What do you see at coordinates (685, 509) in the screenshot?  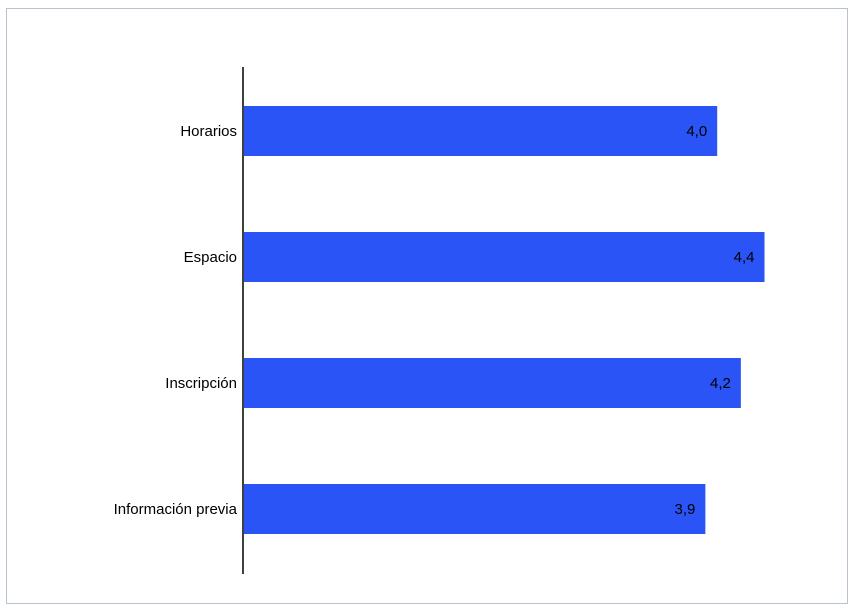 I see `data-label: 3,9` at bounding box center [685, 509].